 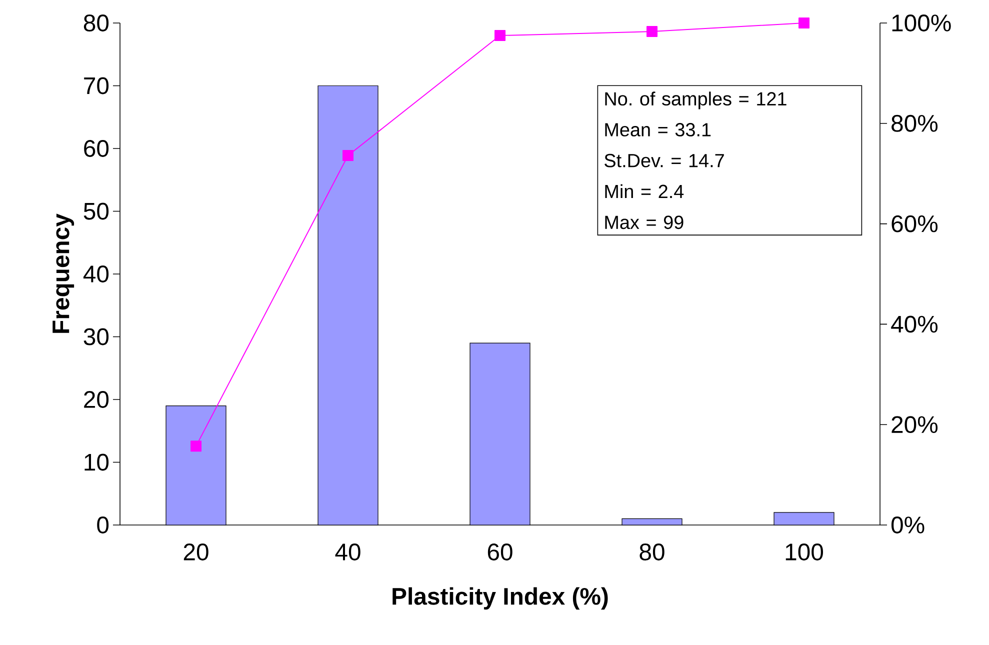 I want to click on y-tick-label: 50, so click(x=96, y=211).